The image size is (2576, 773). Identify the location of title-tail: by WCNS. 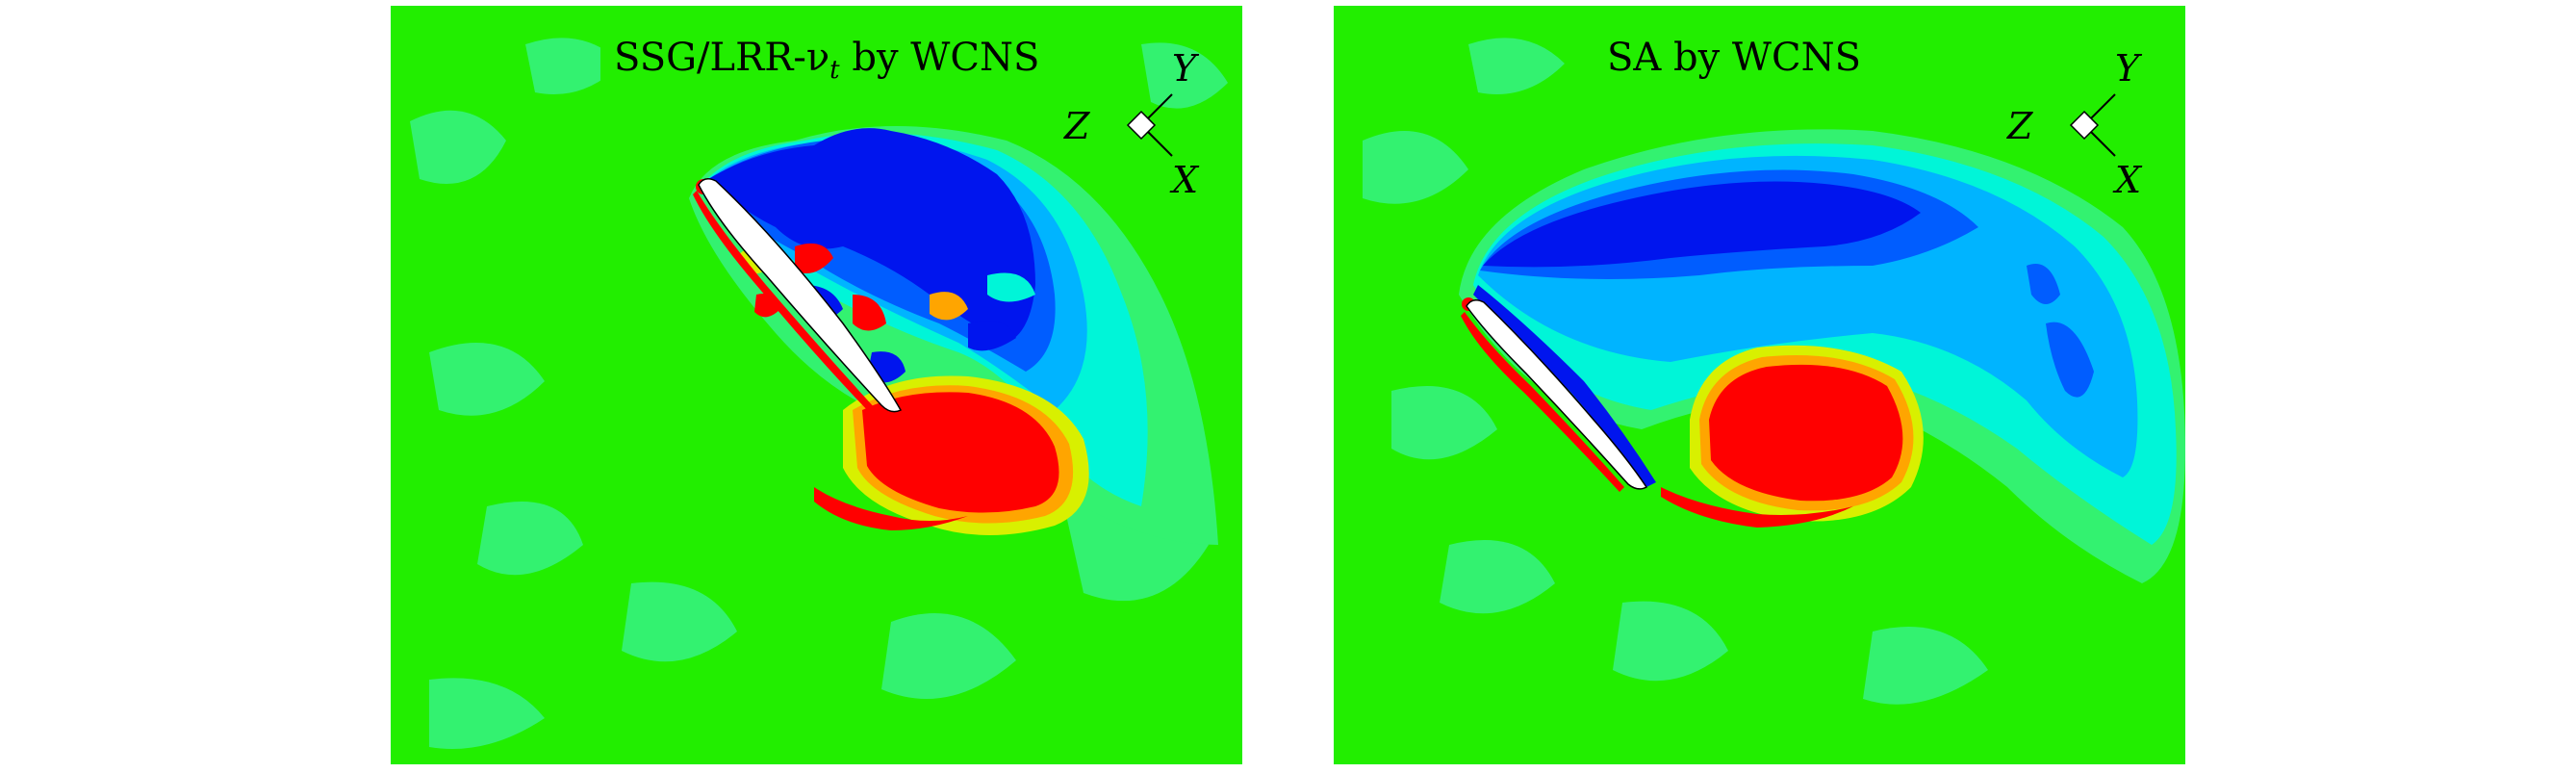
(939, 58).